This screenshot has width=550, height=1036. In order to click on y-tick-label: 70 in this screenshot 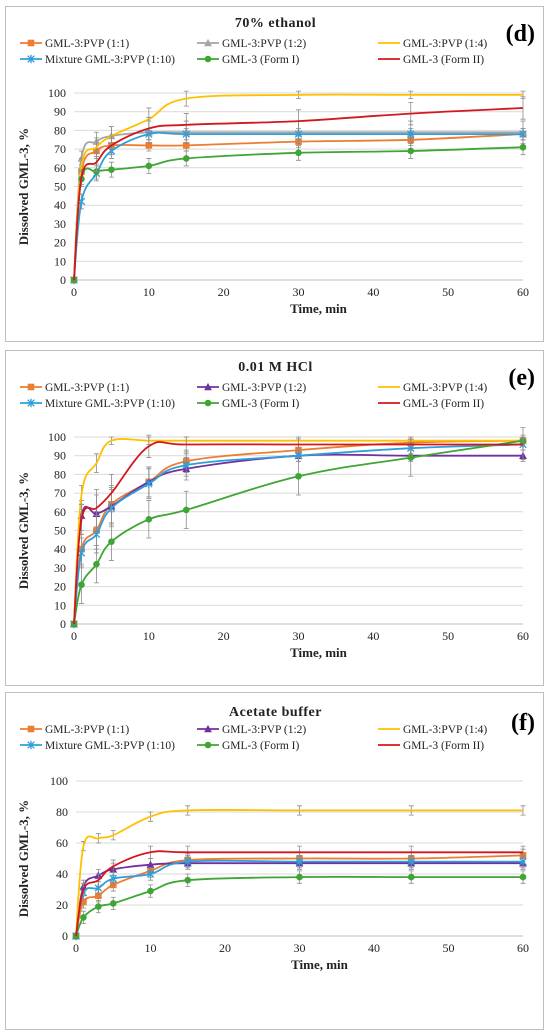, I will do `click(60, 493)`.